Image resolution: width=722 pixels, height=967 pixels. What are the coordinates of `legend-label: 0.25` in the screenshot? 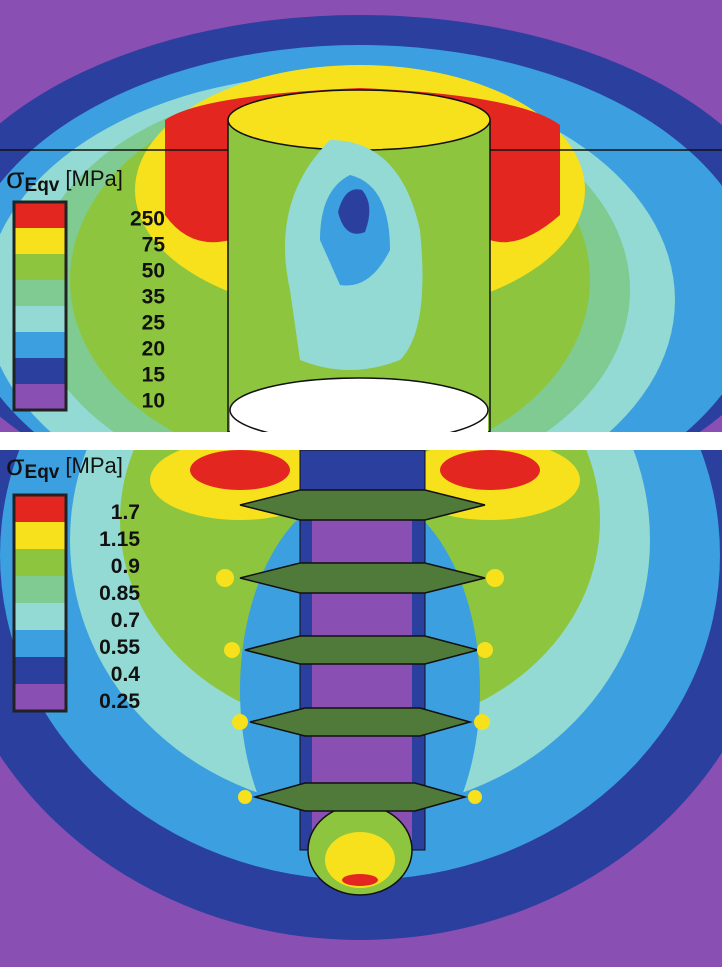 It's located at (119, 701).